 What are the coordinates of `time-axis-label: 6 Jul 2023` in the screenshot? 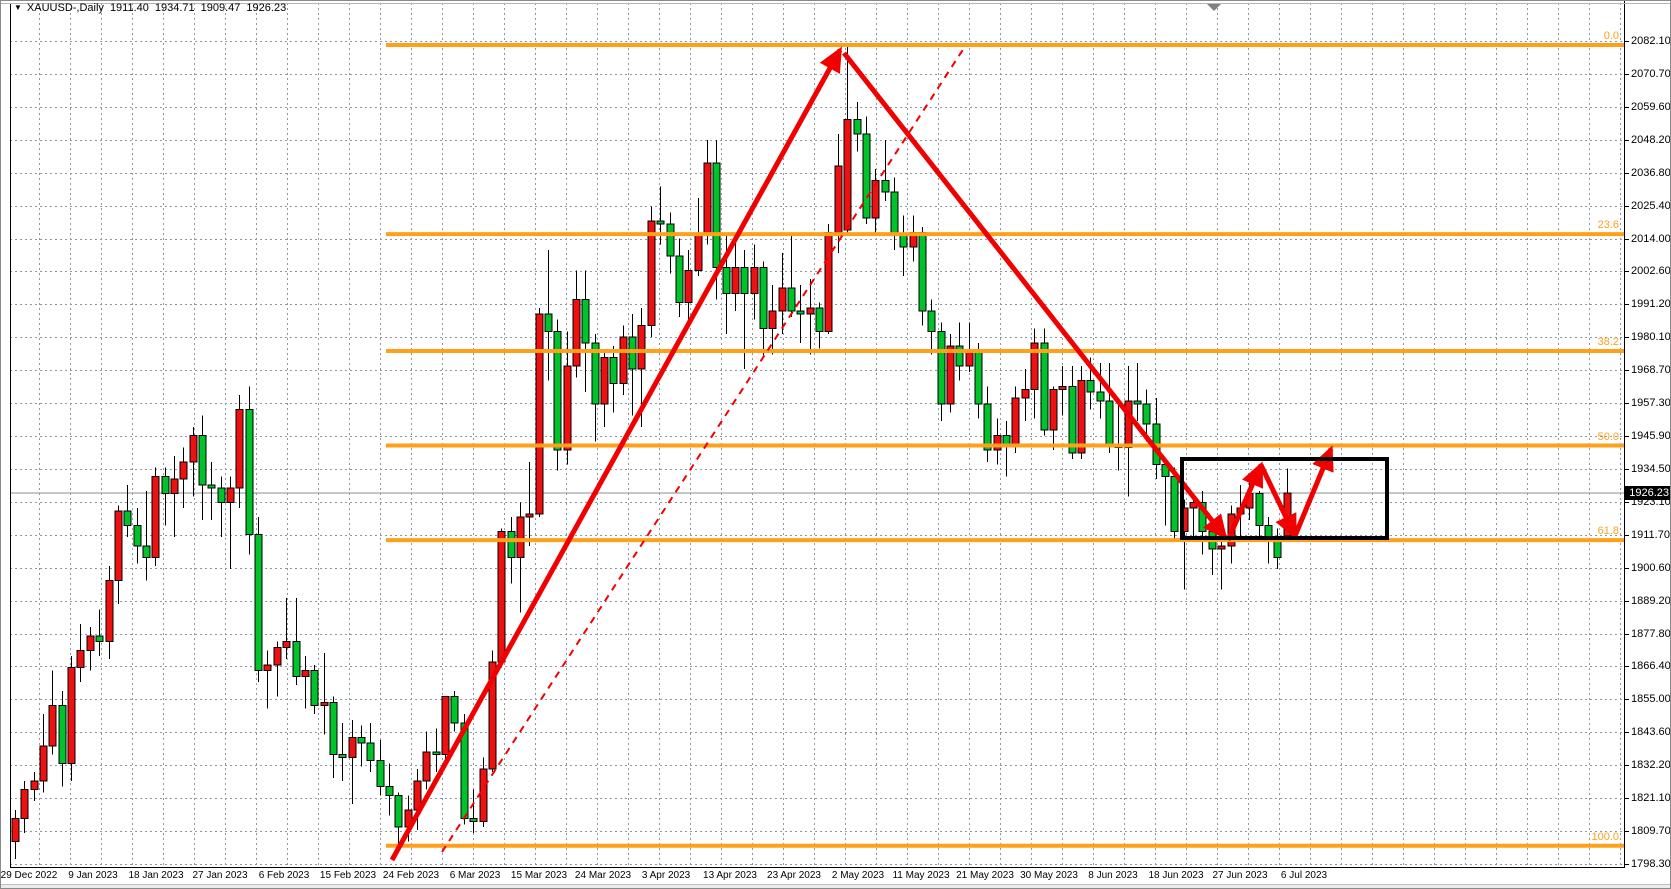 It's located at (1304, 875).